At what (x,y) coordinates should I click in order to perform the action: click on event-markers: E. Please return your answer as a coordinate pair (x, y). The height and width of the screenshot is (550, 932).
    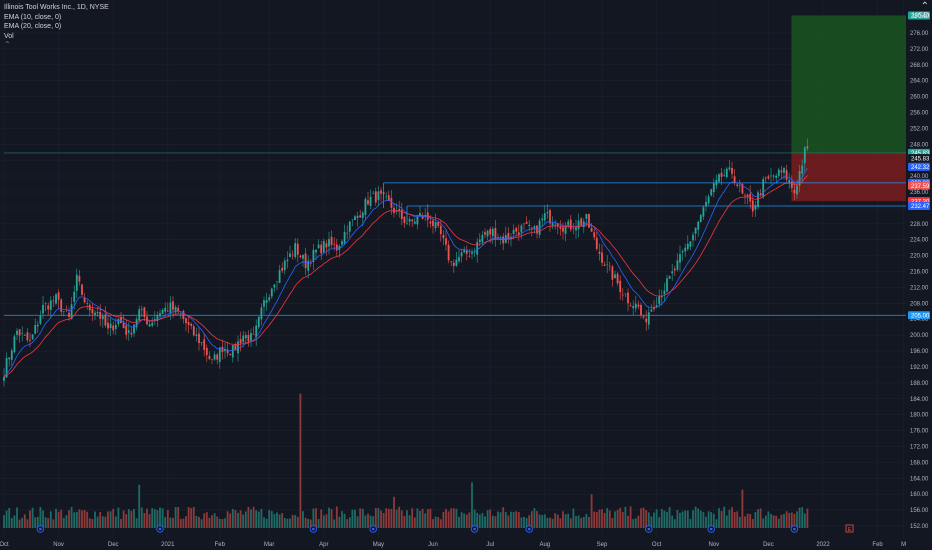
    Looking at the image, I should click on (445, 528).